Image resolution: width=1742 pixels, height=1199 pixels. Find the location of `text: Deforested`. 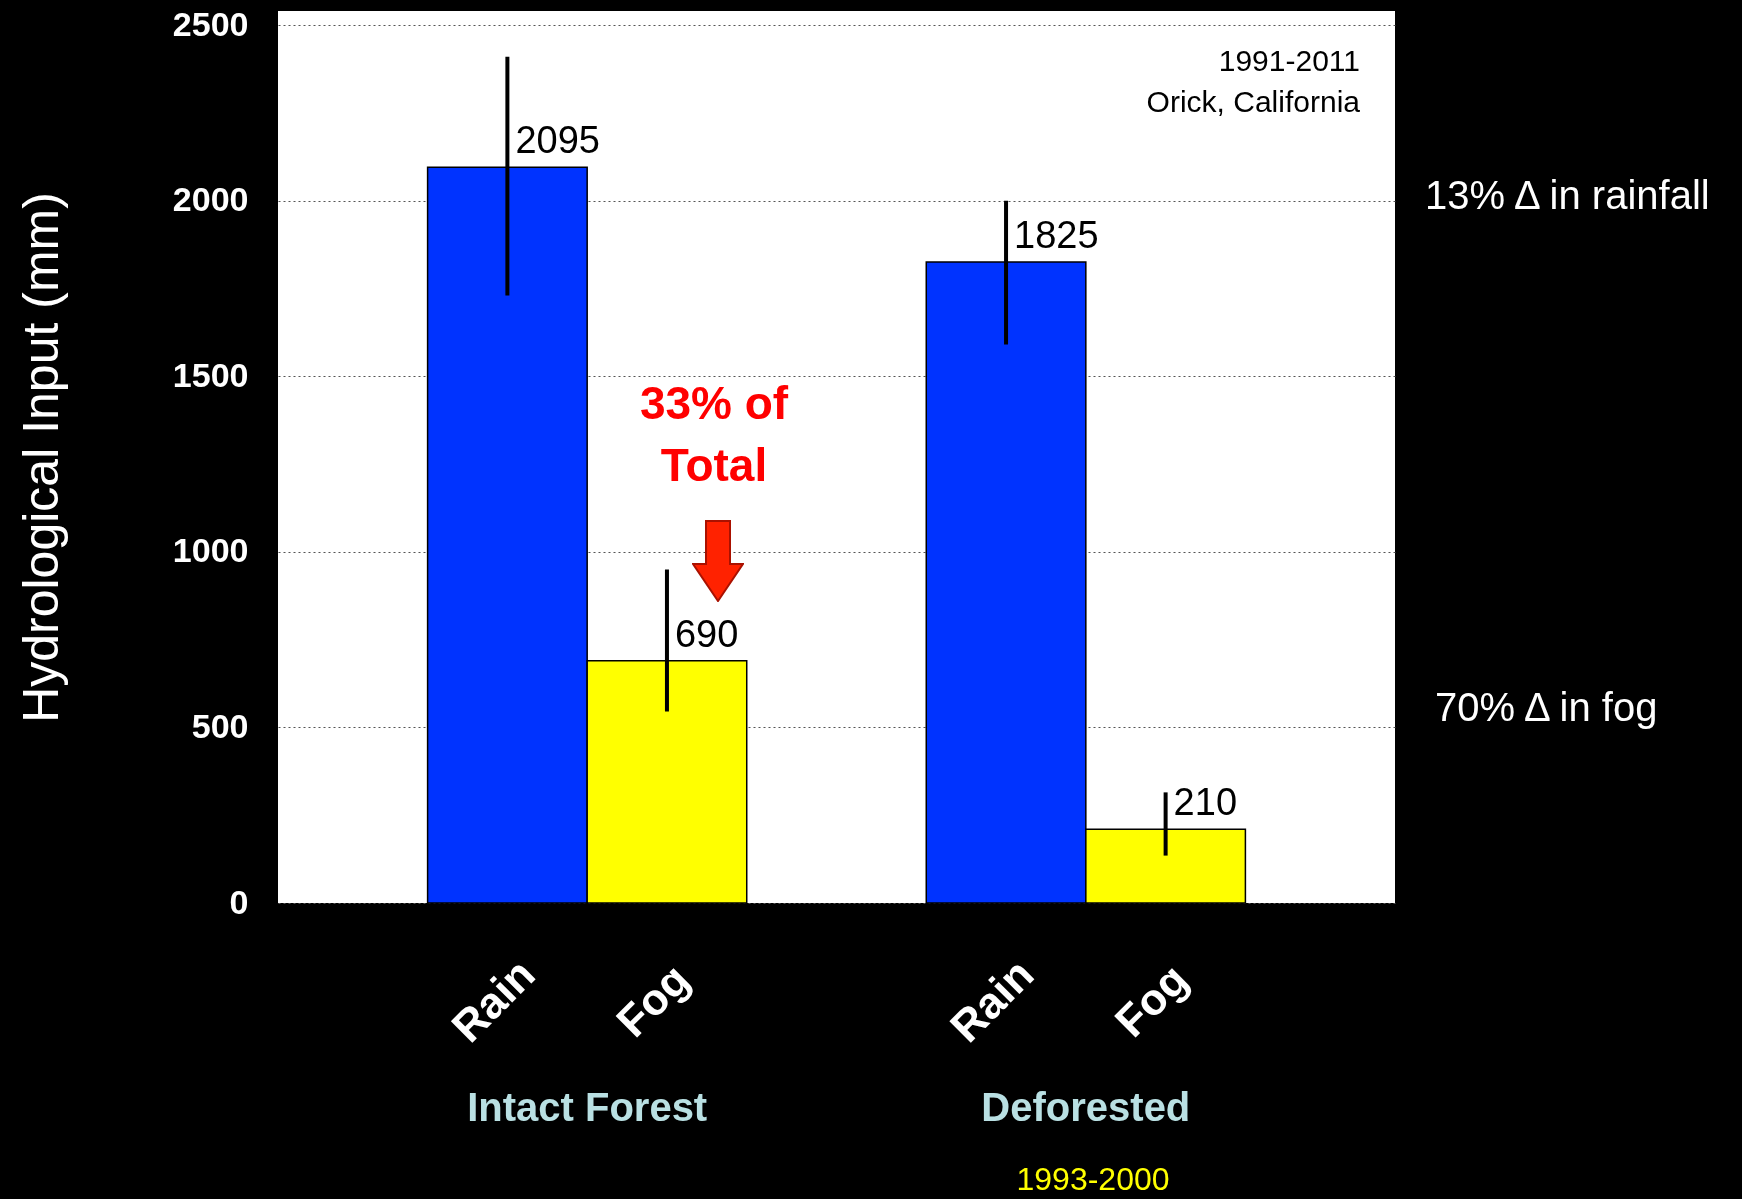

text: Deforested is located at coordinates (1086, 1106).